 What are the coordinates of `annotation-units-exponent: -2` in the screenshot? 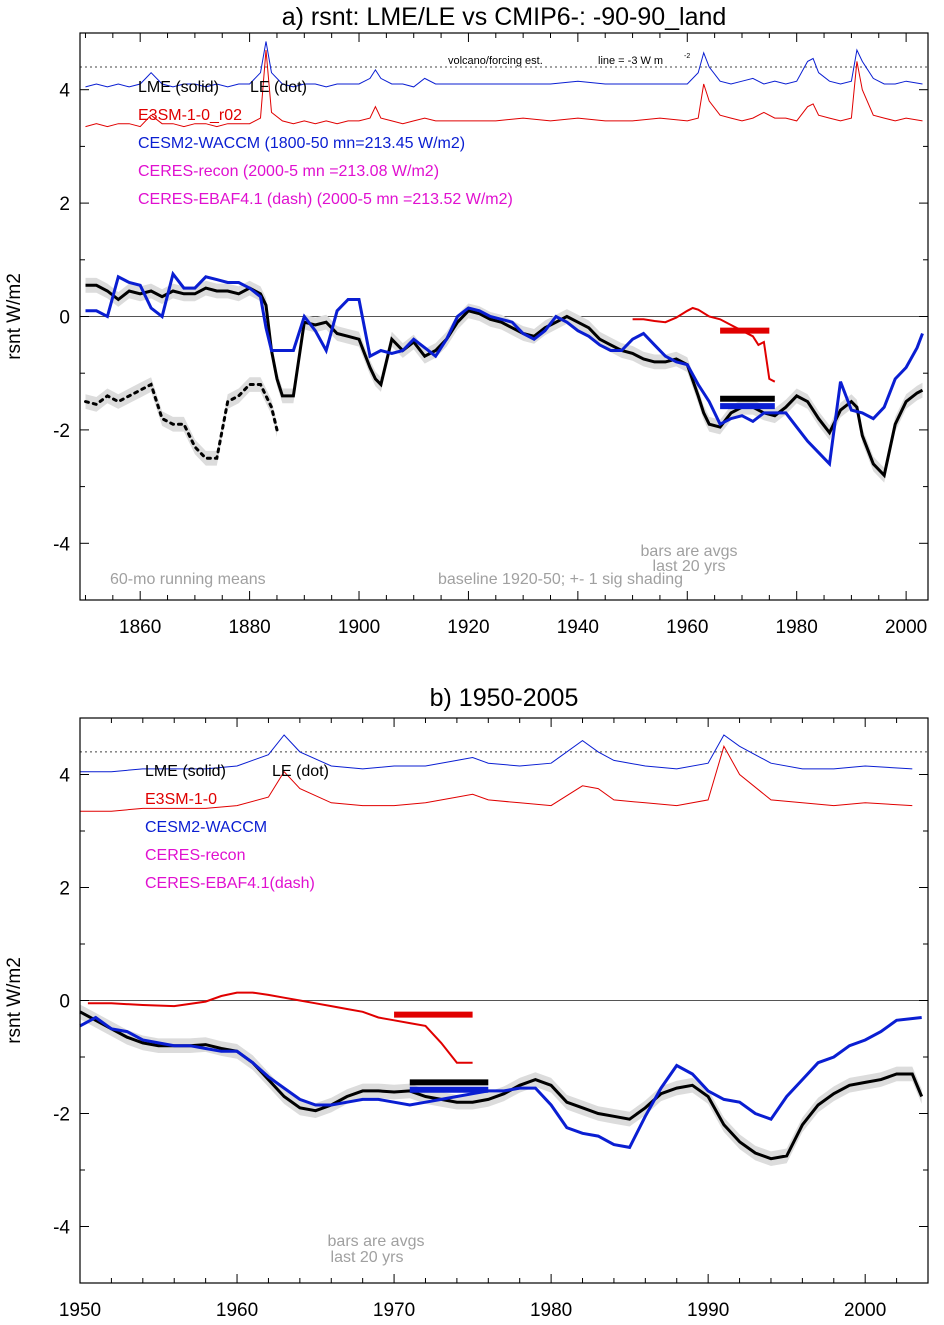 It's located at (687, 56).